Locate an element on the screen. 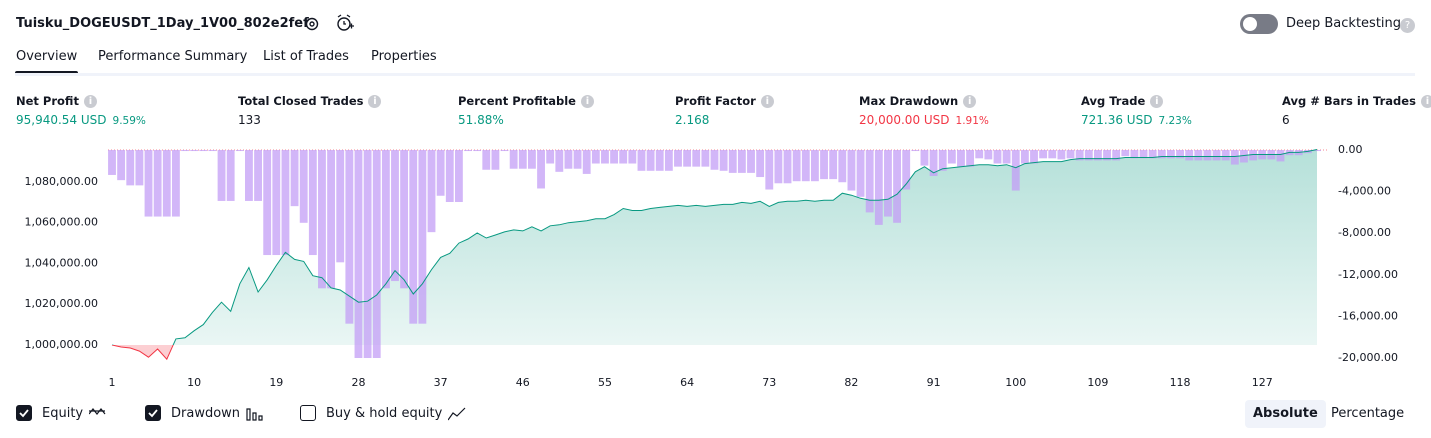 Image resolution: width=1431 pixels, height=438 pixels. metric-amount: 2.168 is located at coordinates (692, 120).